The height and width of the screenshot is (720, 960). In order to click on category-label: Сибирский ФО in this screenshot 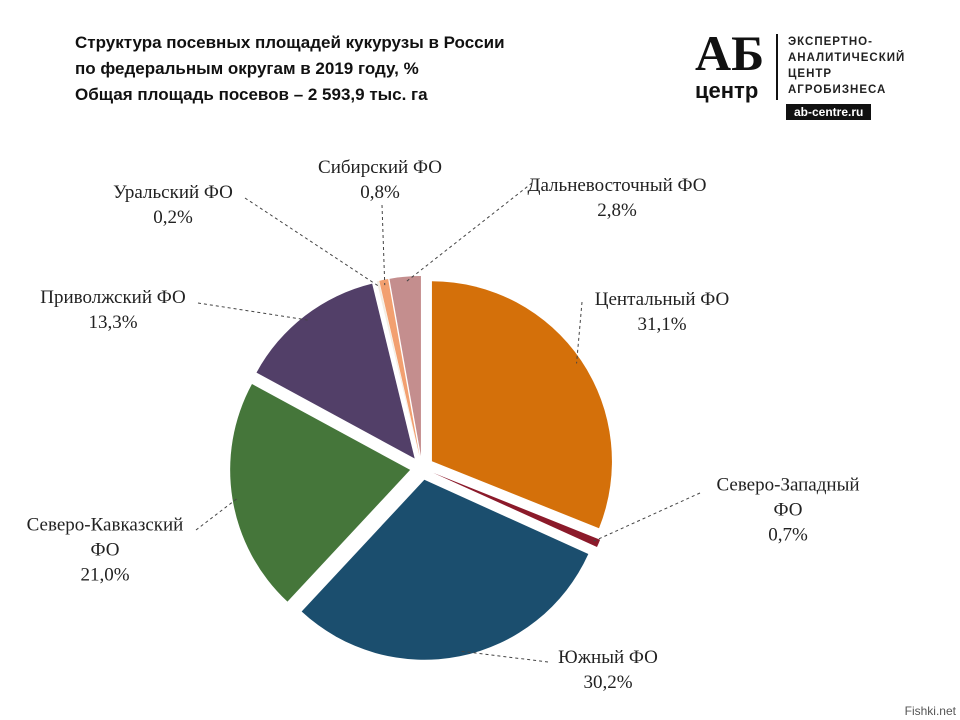, I will do `click(380, 167)`.